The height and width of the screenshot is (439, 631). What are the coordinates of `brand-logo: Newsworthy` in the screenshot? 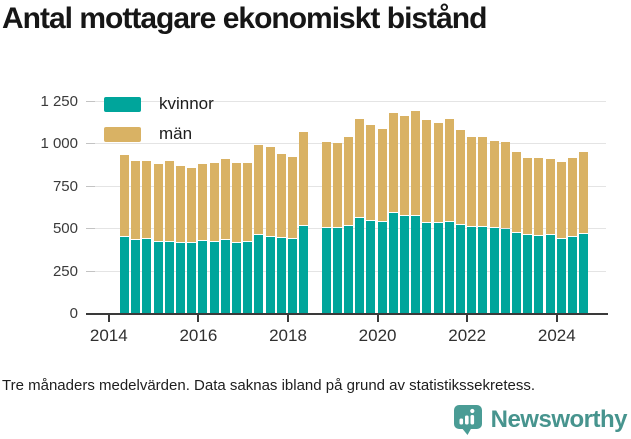 It's located at (540, 420).